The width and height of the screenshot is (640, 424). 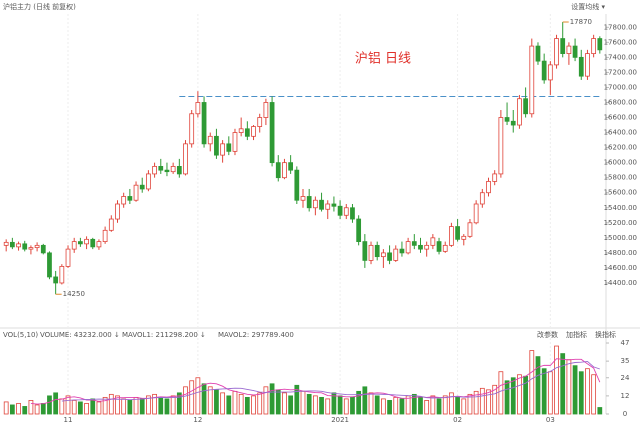 I want to click on x-tick-label: 03, so click(x=550, y=420).